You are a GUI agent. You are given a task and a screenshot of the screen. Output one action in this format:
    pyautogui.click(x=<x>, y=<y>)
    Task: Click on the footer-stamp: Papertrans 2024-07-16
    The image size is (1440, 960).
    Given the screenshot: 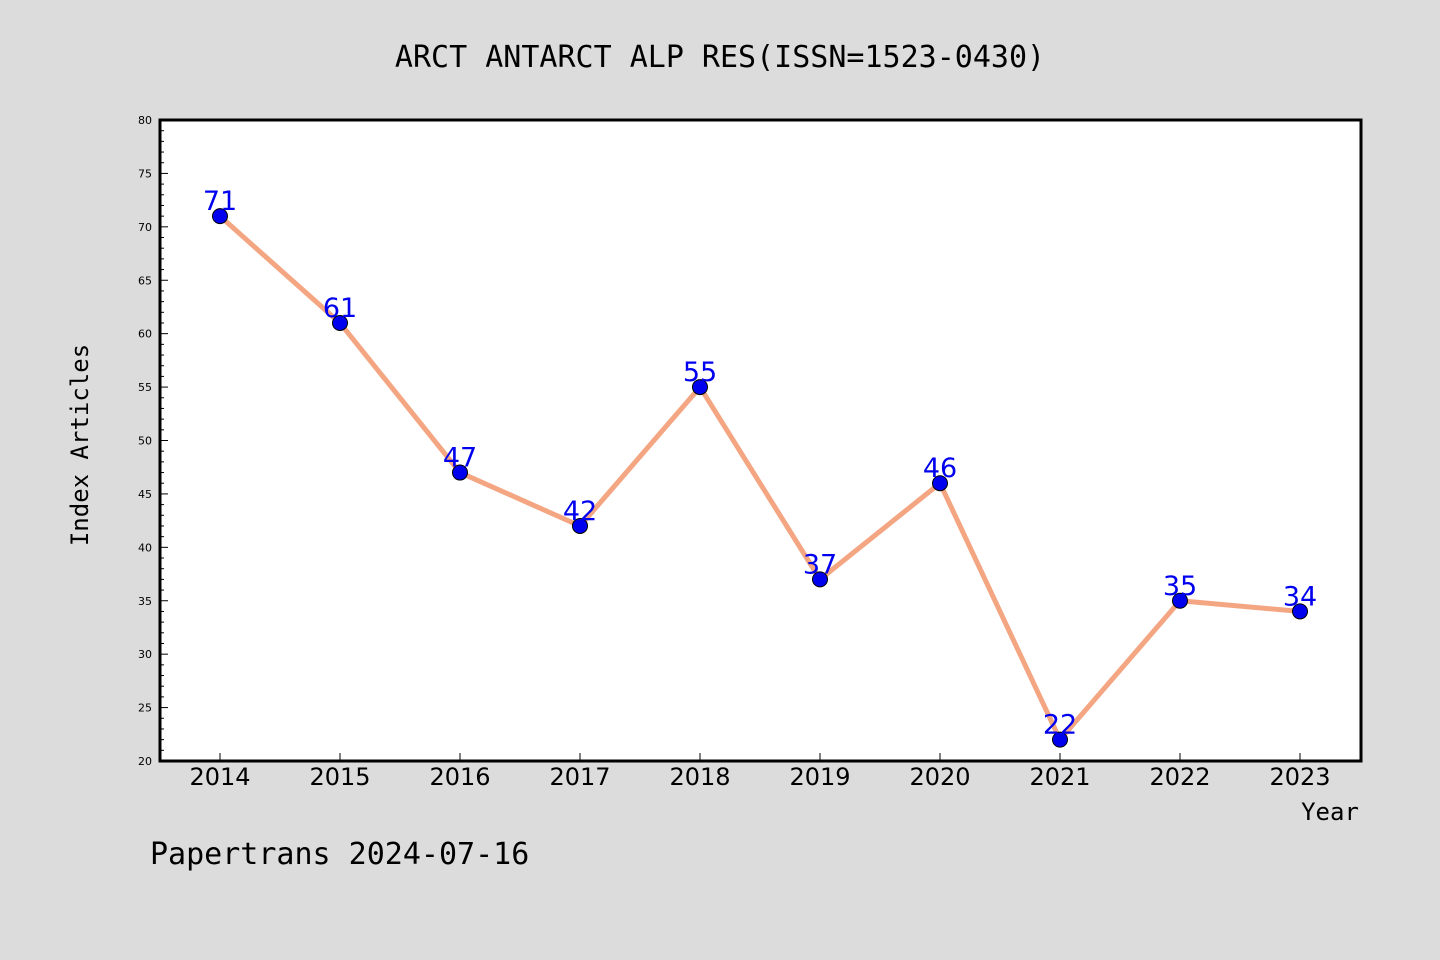 What is the action you would take?
    pyautogui.click(x=339, y=854)
    